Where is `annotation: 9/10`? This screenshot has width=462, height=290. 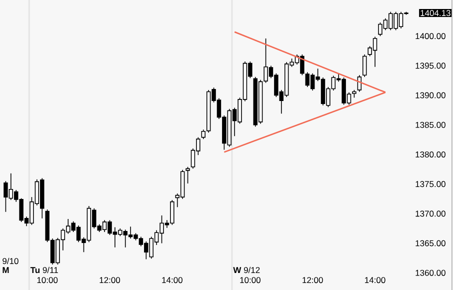
annotation: 9/10 is located at coordinates (10, 261).